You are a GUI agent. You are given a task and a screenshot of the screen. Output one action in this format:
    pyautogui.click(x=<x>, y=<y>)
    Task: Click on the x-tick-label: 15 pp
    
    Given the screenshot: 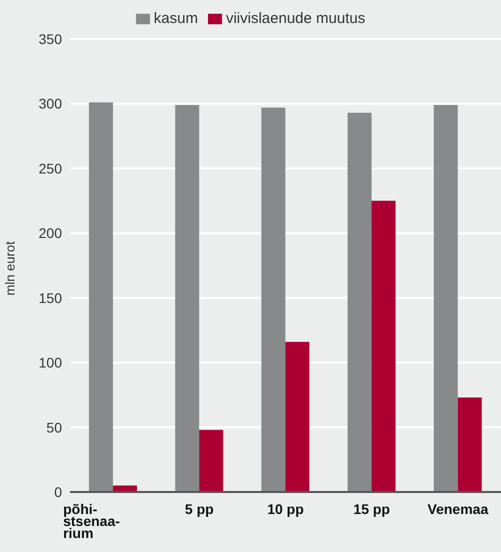 What is the action you would take?
    pyautogui.click(x=371, y=509)
    